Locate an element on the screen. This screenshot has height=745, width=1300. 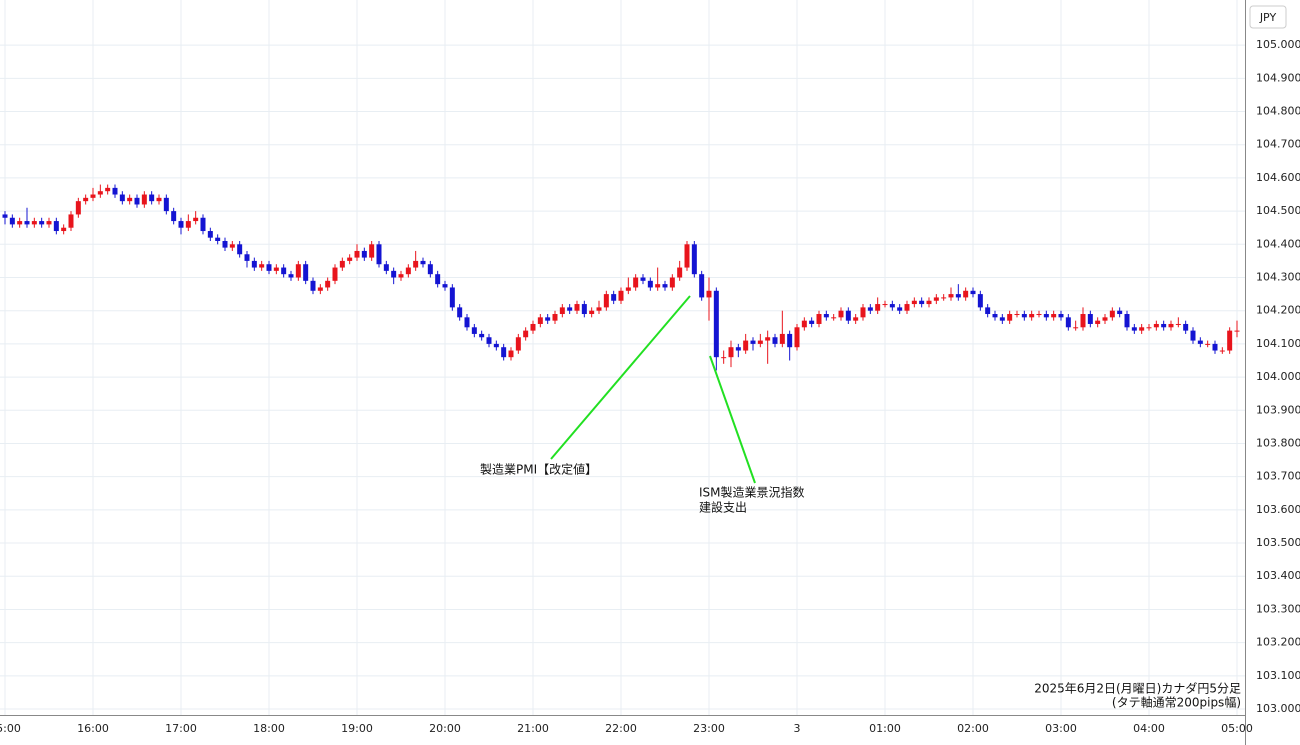
currency: JPY is located at coordinates (1268, 17).